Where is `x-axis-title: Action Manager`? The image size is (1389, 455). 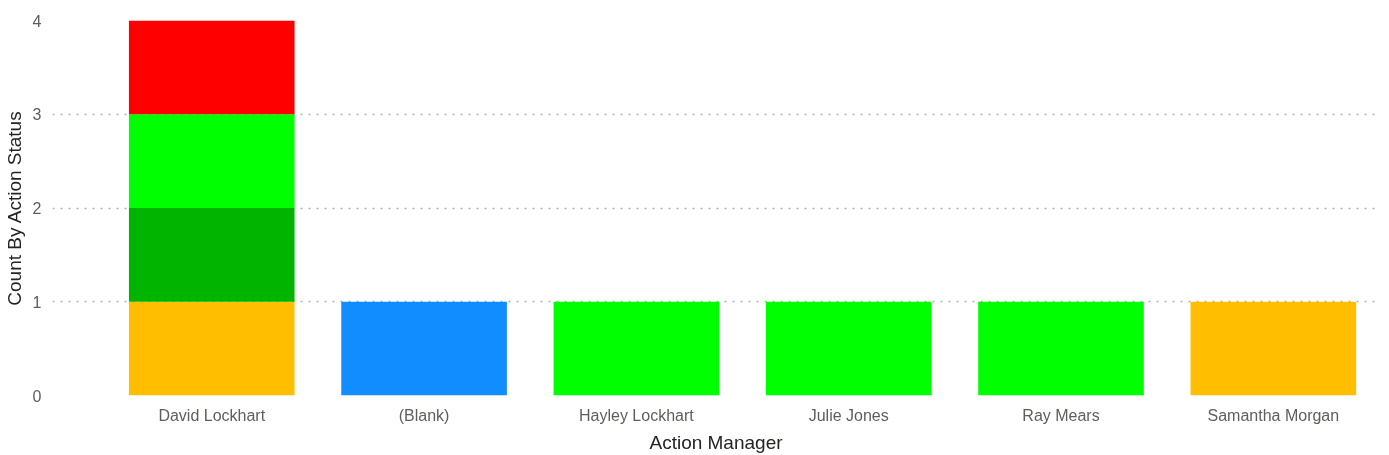
x-axis-title: Action Manager is located at coordinates (716, 442).